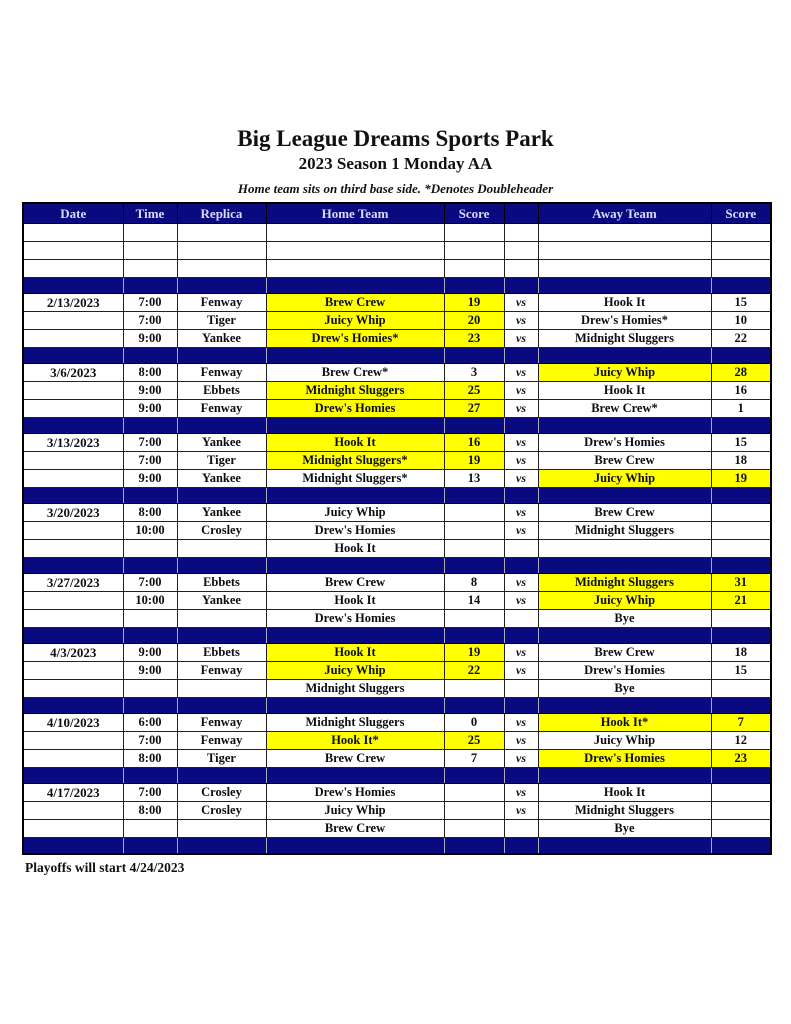 Image resolution: width=791 pixels, height=1024 pixels. I want to click on date-cell: 3/20/2023, so click(73, 512).